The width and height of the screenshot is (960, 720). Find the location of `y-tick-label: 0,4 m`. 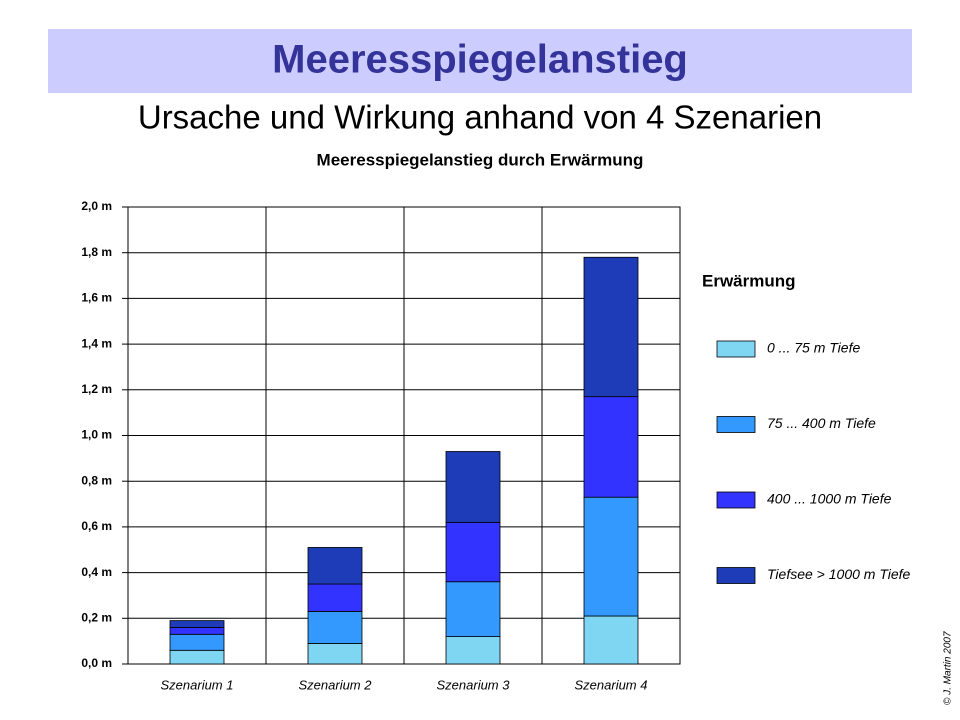

y-tick-label: 0,4 m is located at coordinates (96, 572).